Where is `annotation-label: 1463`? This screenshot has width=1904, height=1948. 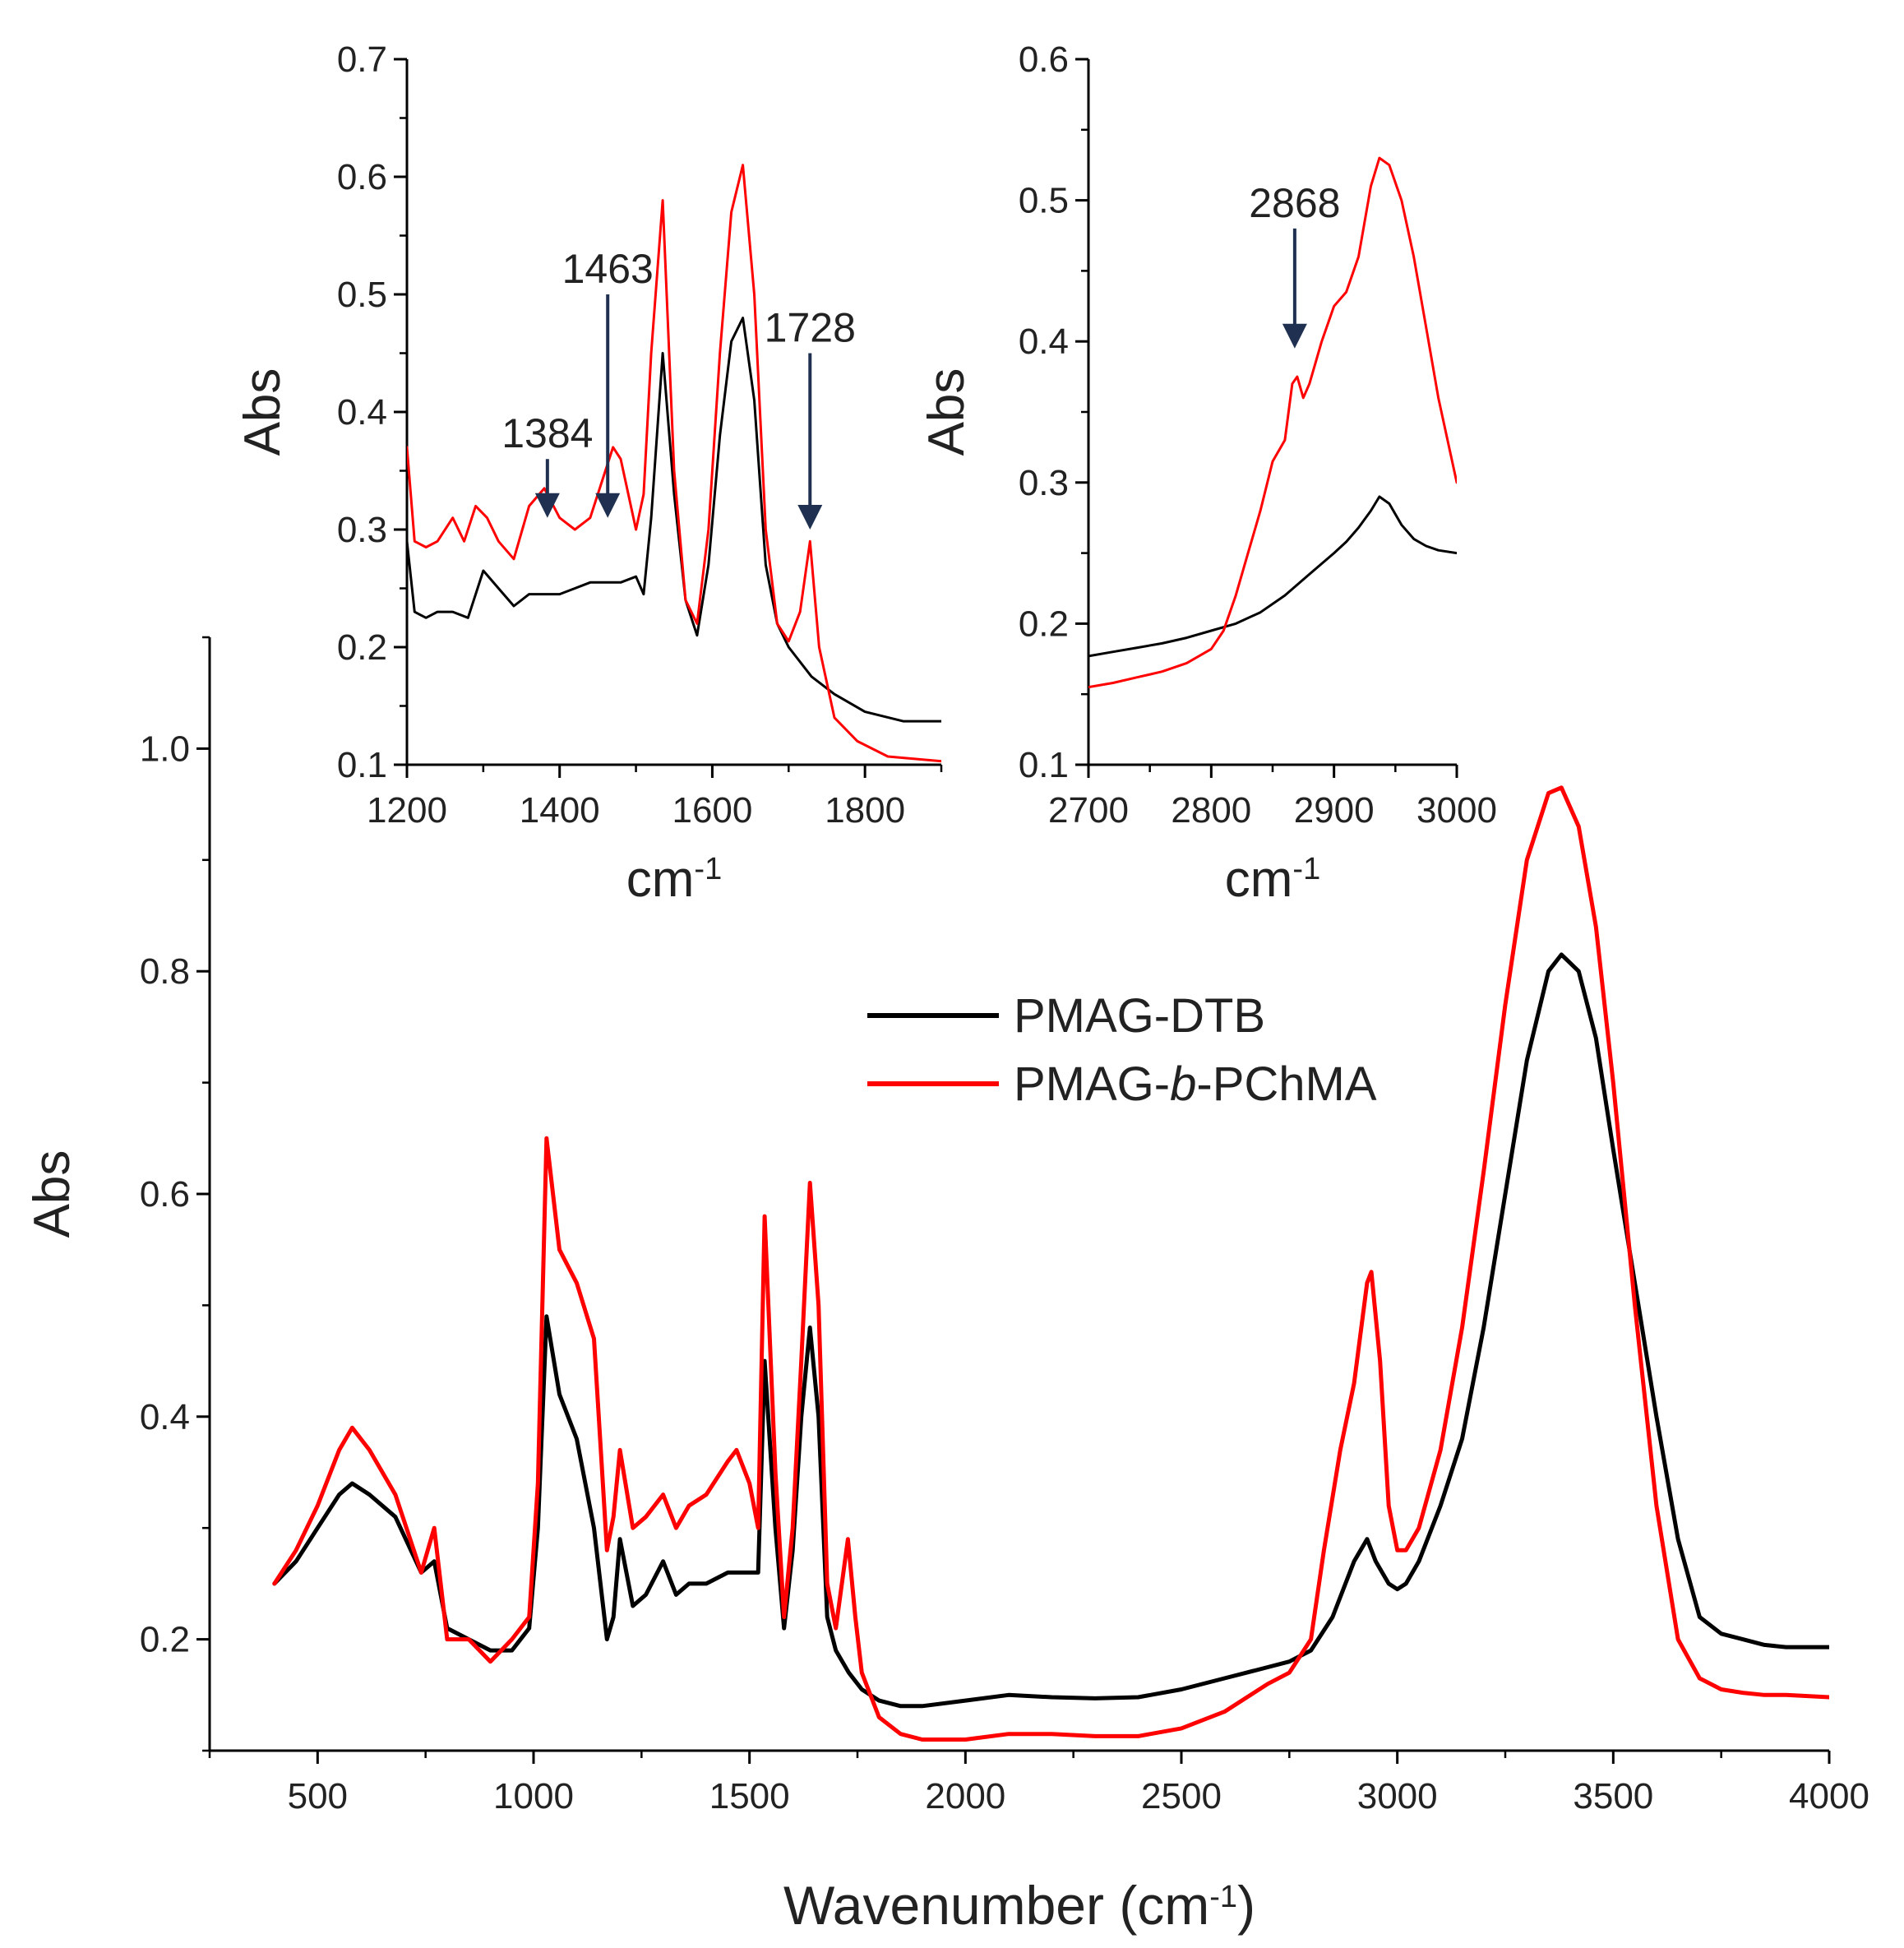
annotation-label: 1463 is located at coordinates (608, 269).